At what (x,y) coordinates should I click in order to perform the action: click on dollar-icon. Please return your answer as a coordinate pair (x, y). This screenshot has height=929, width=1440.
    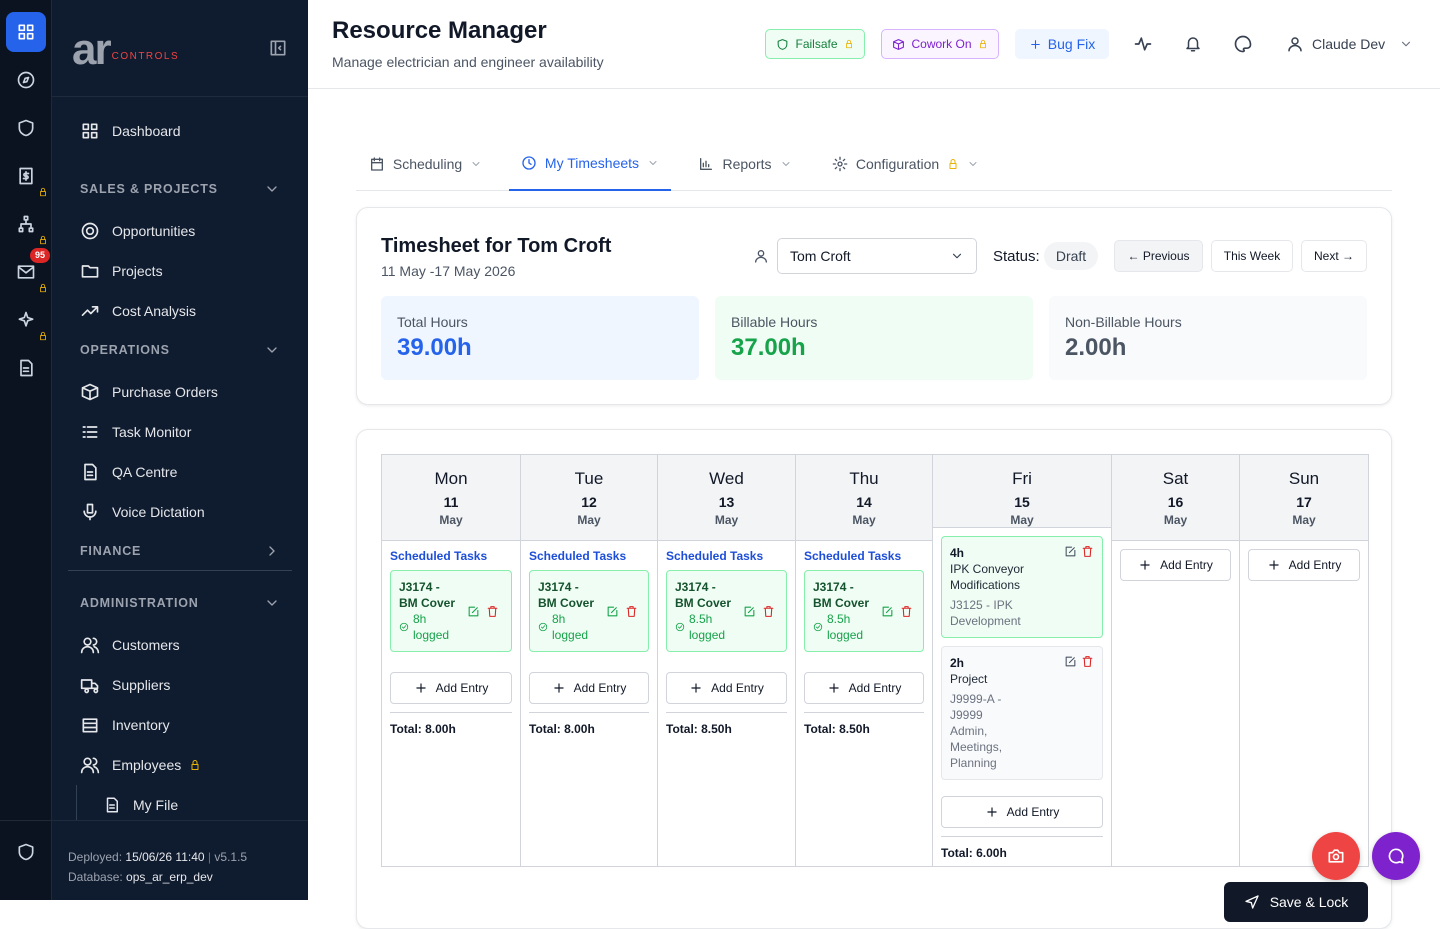
    Looking at the image, I should click on (26, 176).